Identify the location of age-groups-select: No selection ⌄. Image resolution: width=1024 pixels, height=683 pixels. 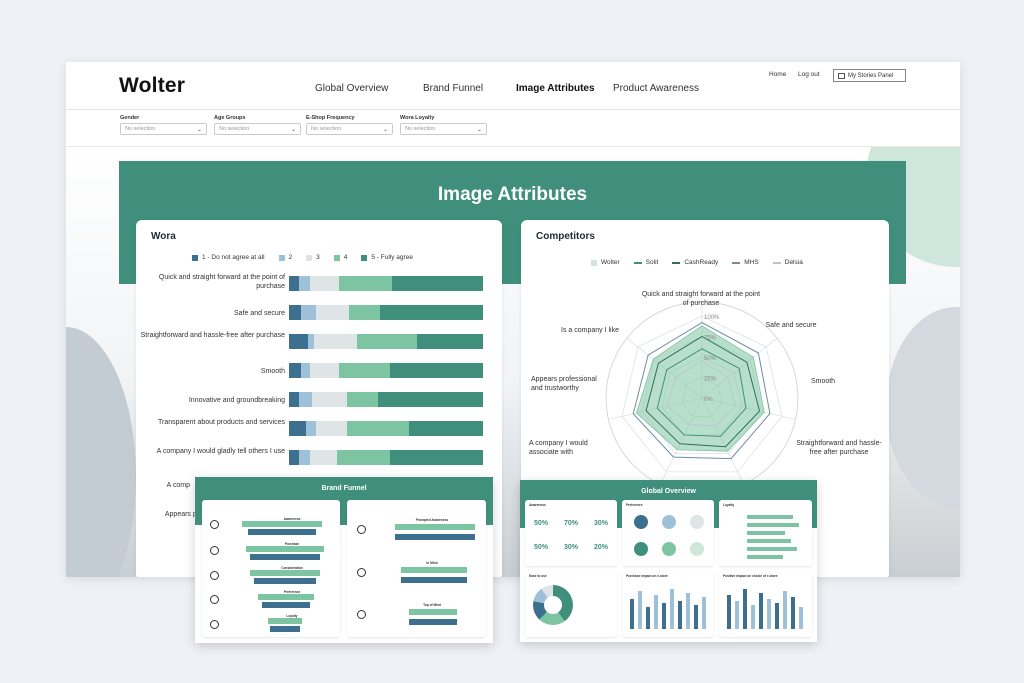
(257, 129).